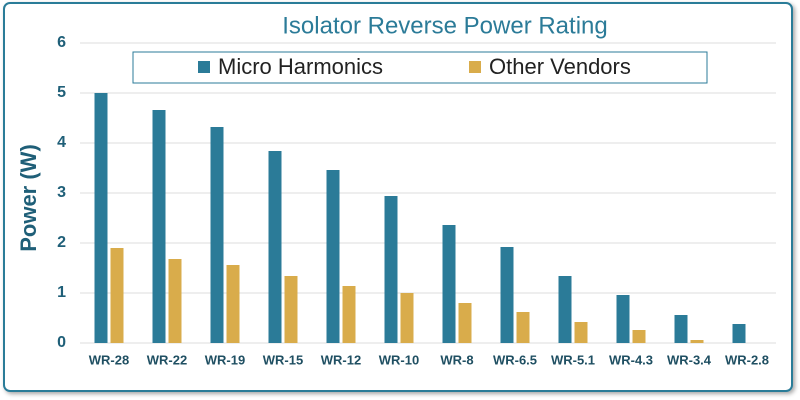 The width and height of the screenshot is (800, 400). I want to click on x-tick-label: WR-28, so click(109, 359).